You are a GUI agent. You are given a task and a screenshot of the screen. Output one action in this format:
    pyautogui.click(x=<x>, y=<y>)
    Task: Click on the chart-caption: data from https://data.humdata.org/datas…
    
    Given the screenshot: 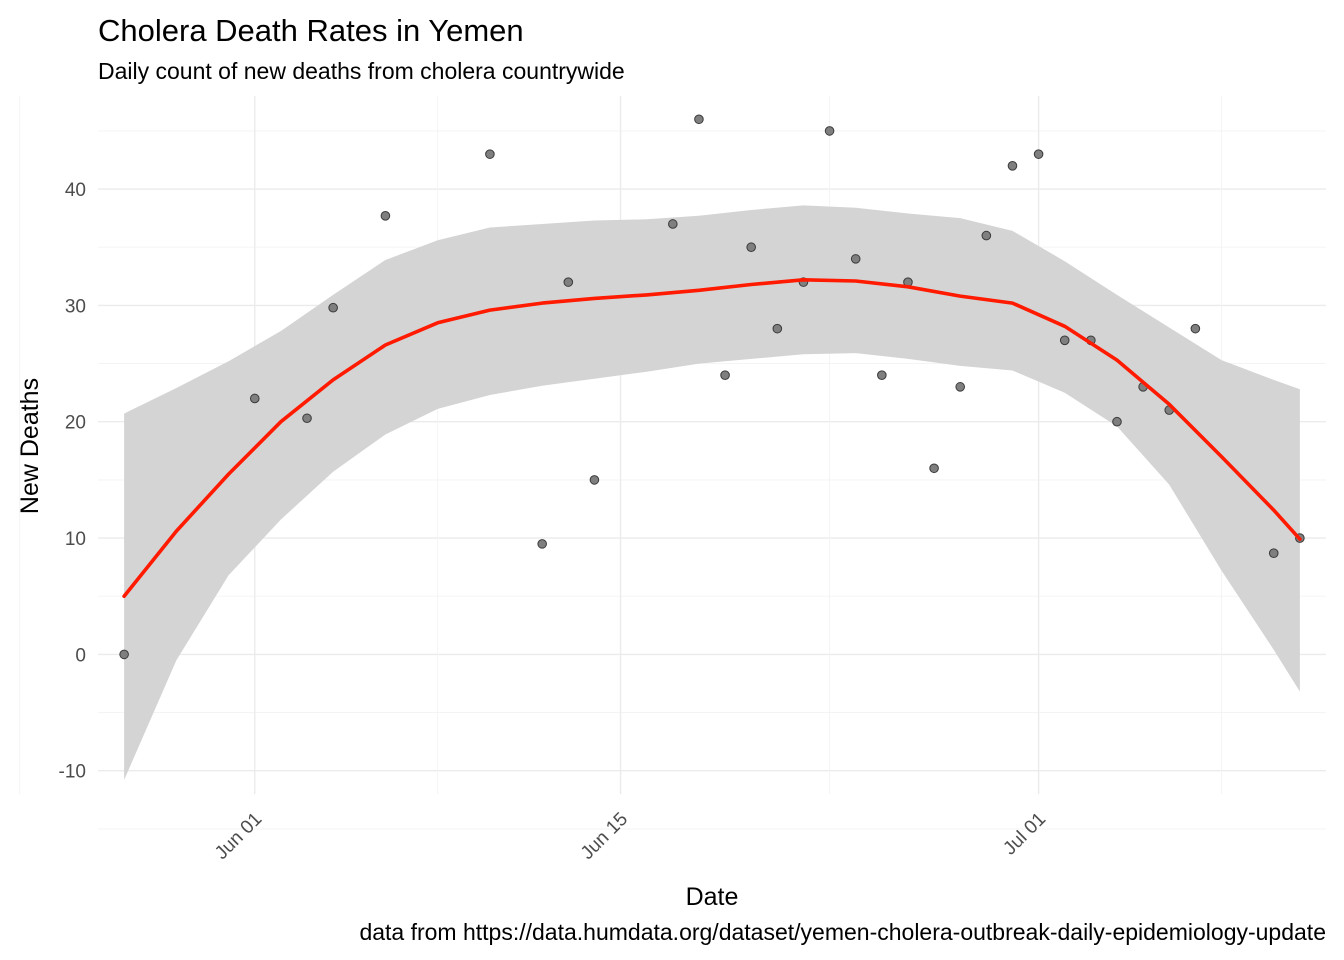 What is the action you would take?
    pyautogui.click(x=842, y=932)
    